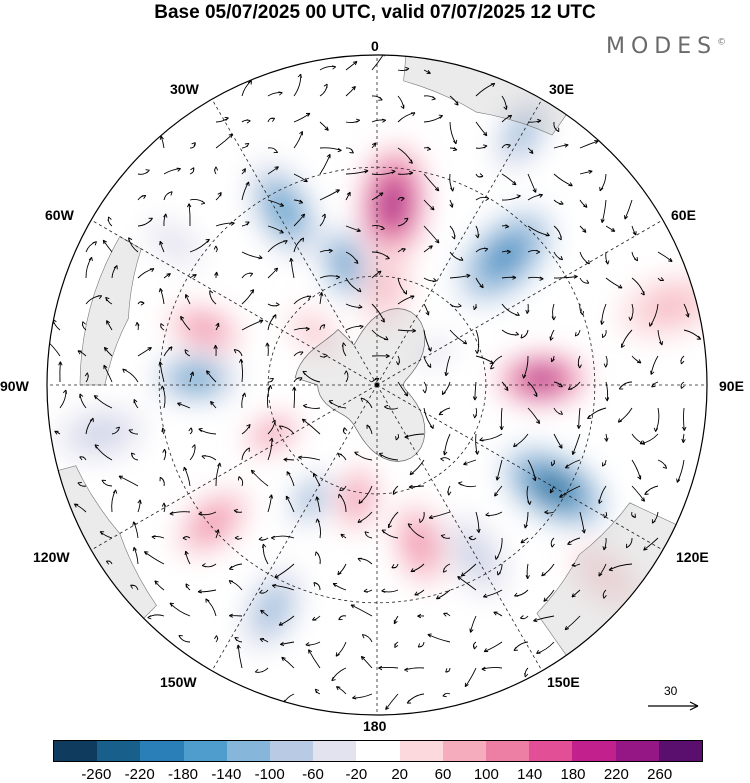 Image resolution: width=750 pixels, height=783 pixels. What do you see at coordinates (399, 774) in the screenshot?
I see `colorbar-tick-label: 20` at bounding box center [399, 774].